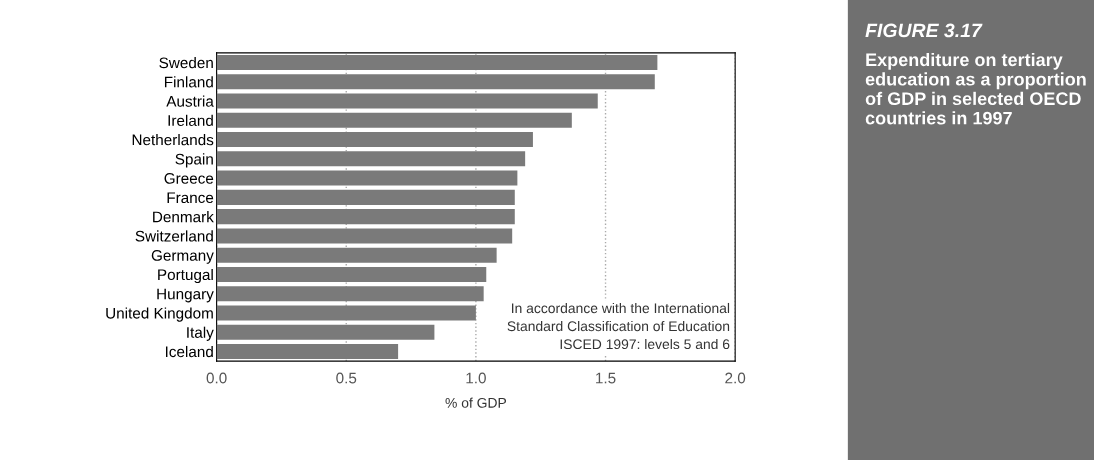 The height and width of the screenshot is (460, 1094). I want to click on annotation: In accordance with the International Standard Classification of Education ISCED 1997: levels 5 and 6, so click(618, 326).